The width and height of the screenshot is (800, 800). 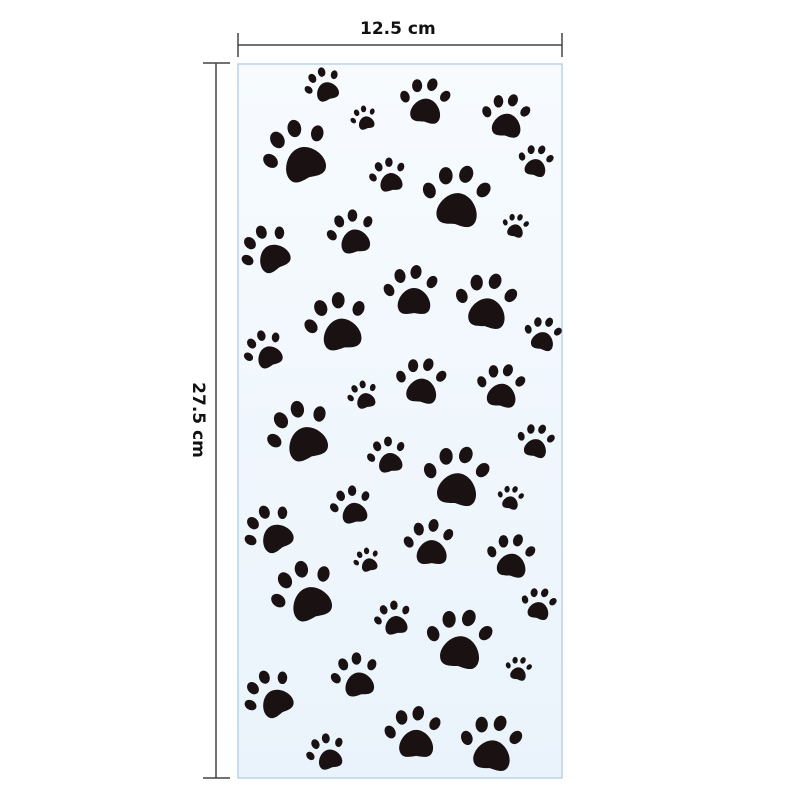 What do you see at coordinates (398, 29) in the screenshot?
I see `width-label: 12.5 cm` at bounding box center [398, 29].